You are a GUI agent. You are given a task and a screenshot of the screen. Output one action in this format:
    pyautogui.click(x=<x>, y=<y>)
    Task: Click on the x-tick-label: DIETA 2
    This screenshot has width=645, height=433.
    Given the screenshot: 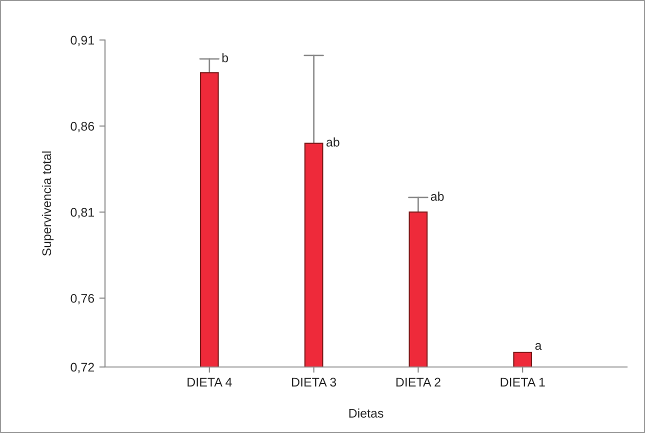 What is the action you would take?
    pyautogui.click(x=418, y=382)
    